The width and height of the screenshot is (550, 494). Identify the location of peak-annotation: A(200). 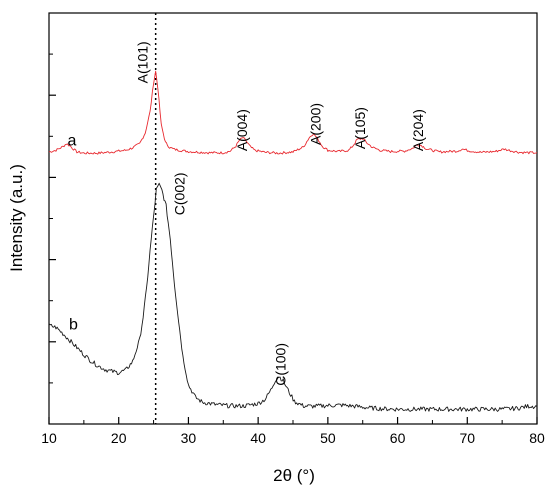
(315, 124).